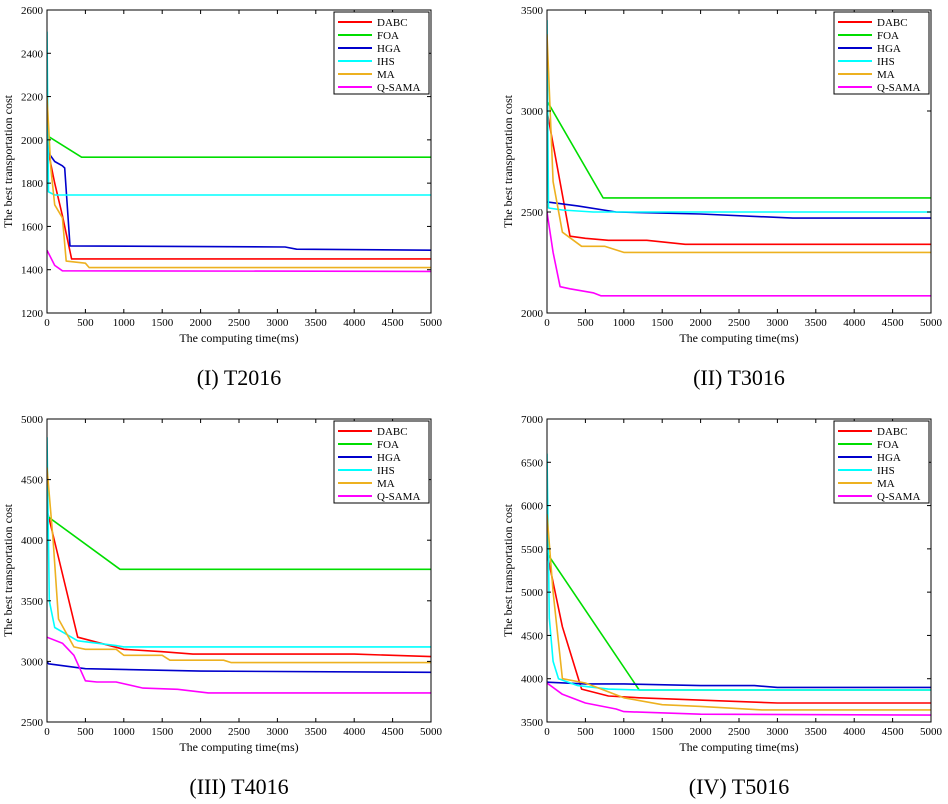  Describe the element at coordinates (32, 271) in the screenshot. I see `y-tick-label: 1400` at that location.